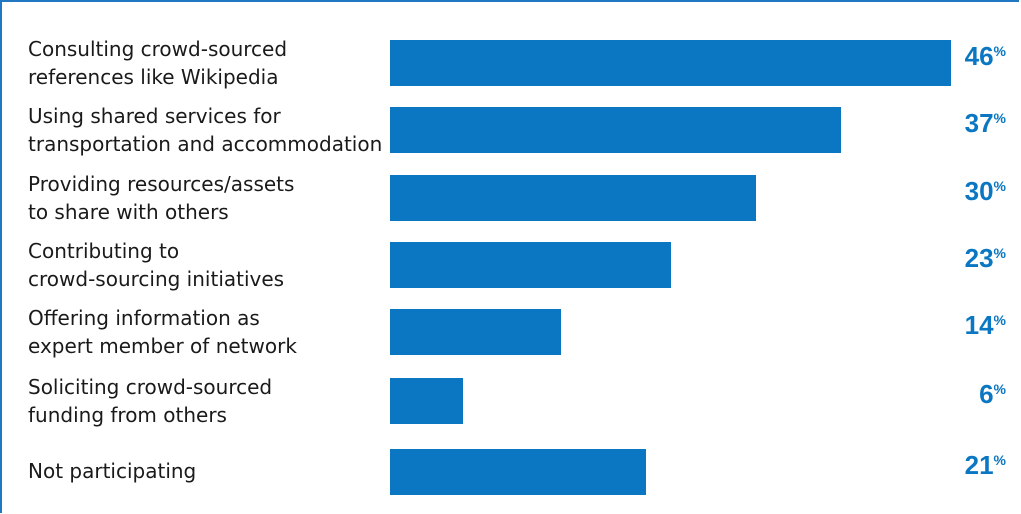  I want to click on value-number: 46, so click(979, 56).